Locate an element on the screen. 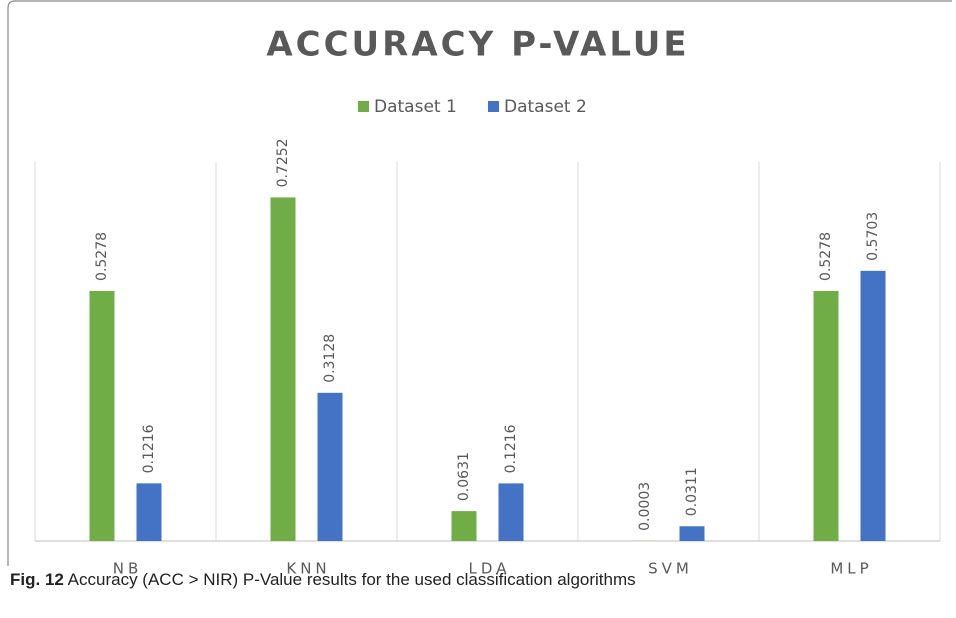  x-tick-label: SVM is located at coordinates (670, 569).